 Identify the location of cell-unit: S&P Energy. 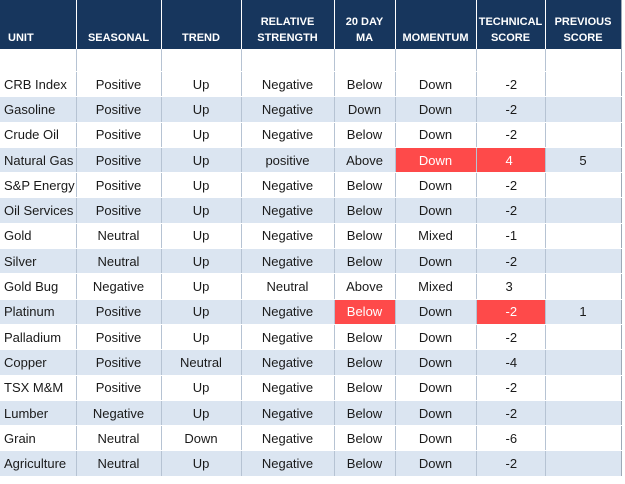
(38, 185).